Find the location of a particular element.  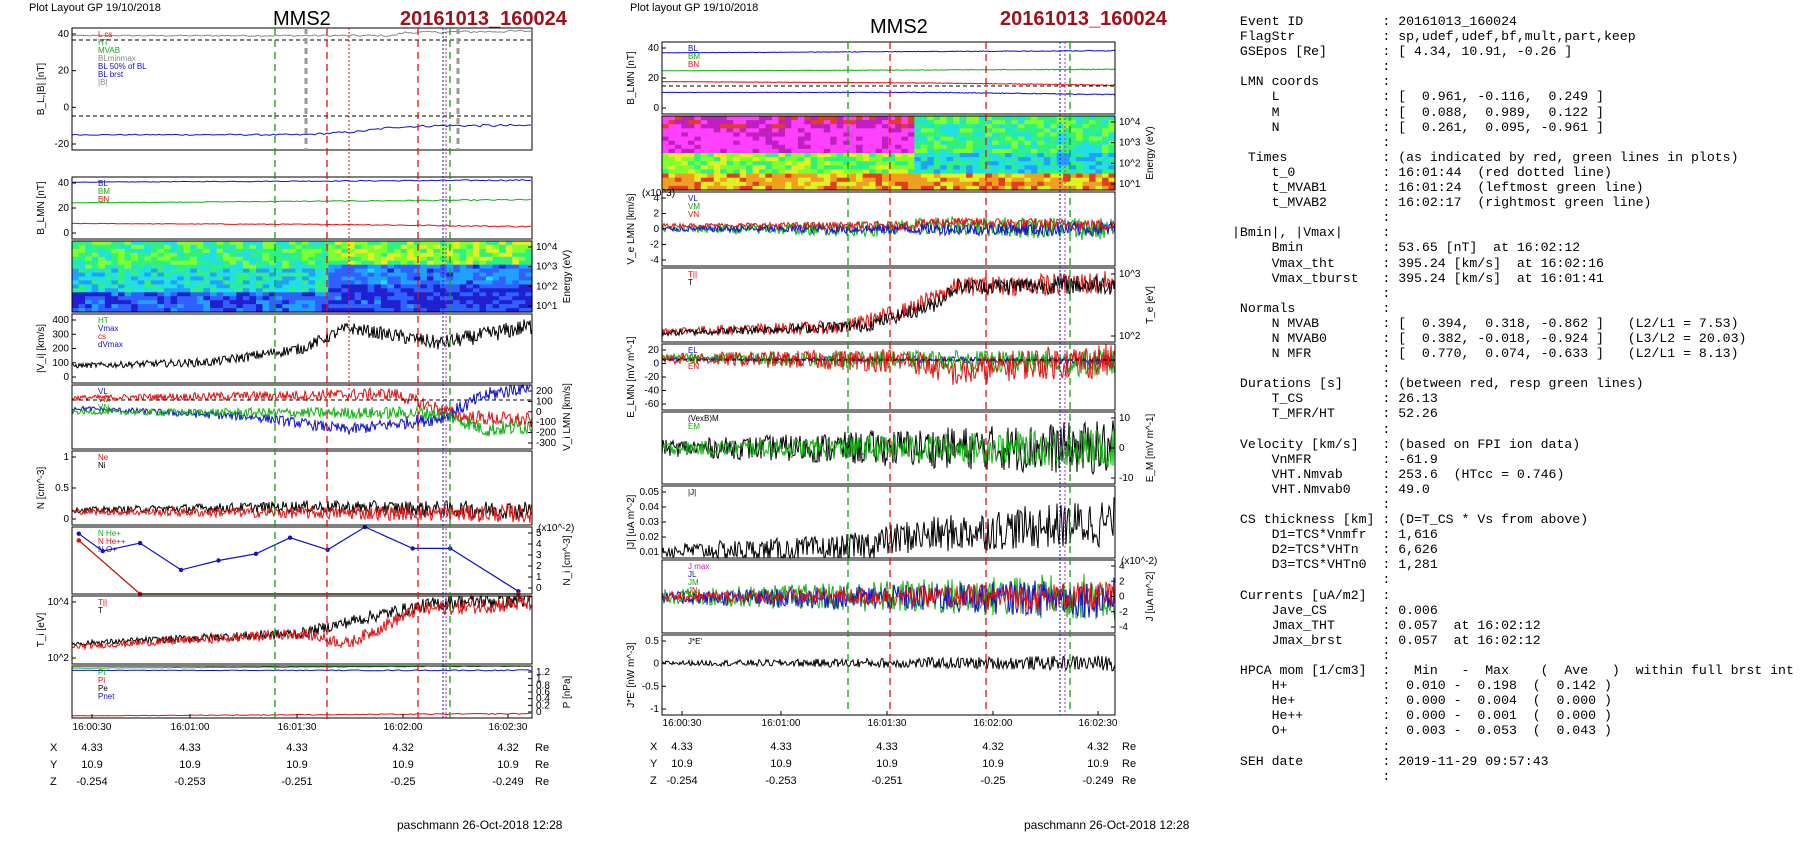

left-vi_lmn-frame is located at coordinates (302, 417).